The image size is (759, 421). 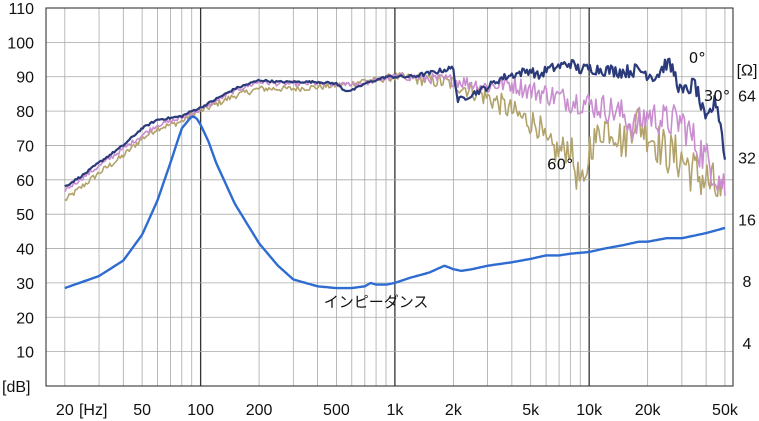 What do you see at coordinates (25, 318) in the screenshot?
I see `y-tick-label: 20` at bounding box center [25, 318].